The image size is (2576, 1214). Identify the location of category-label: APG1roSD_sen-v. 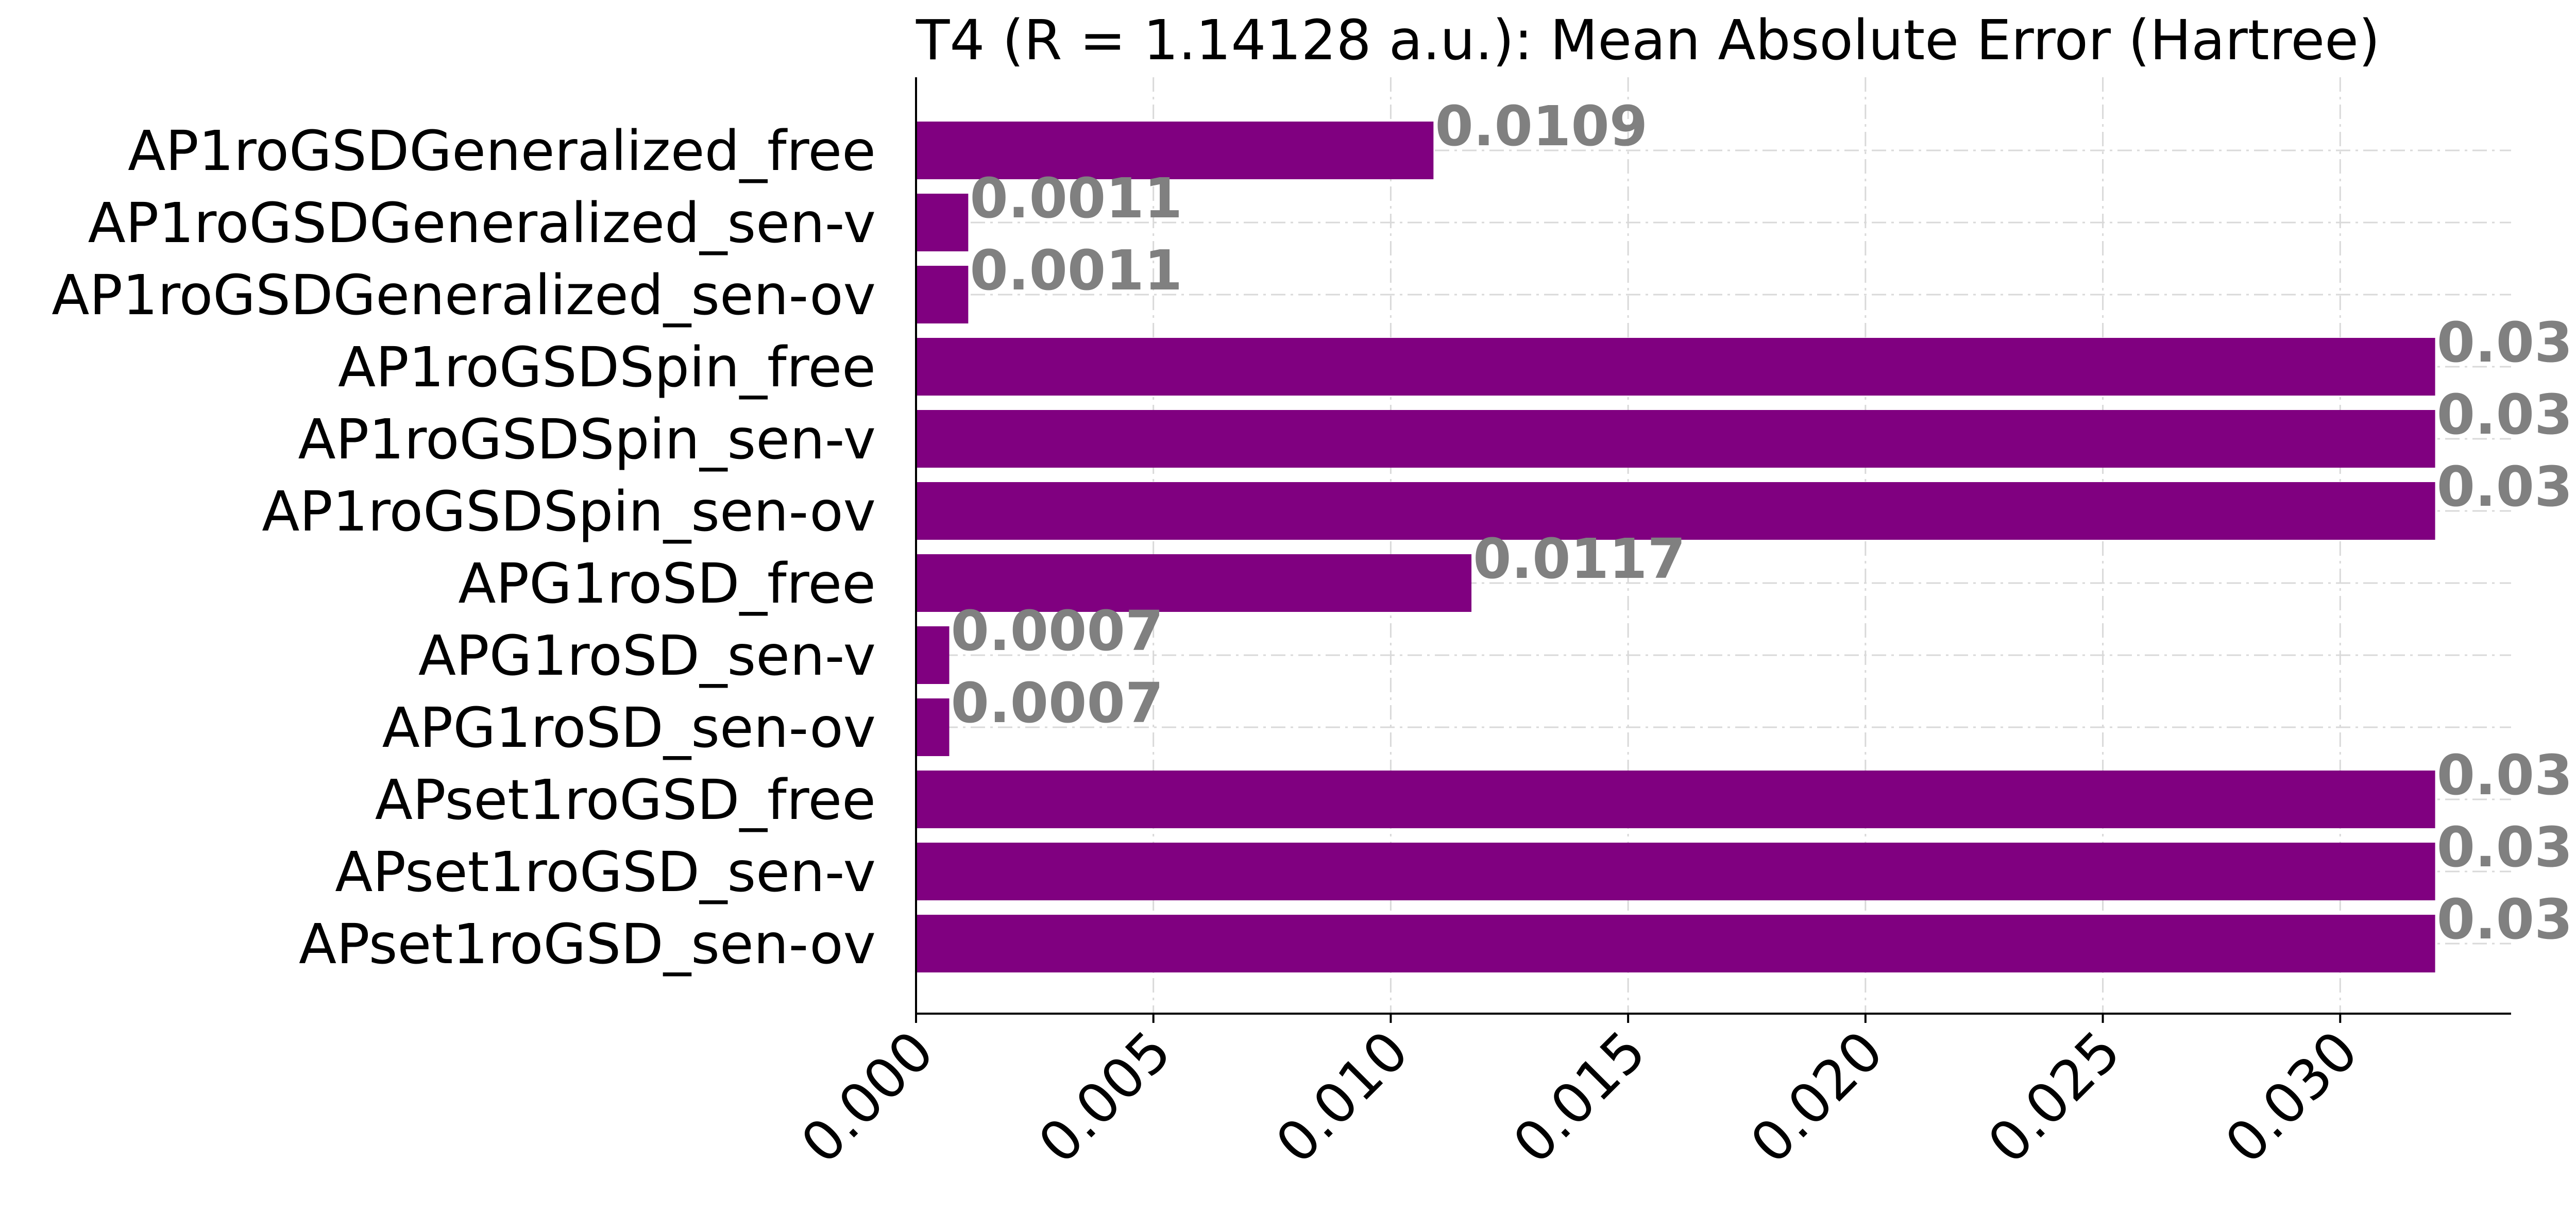
(647, 656).